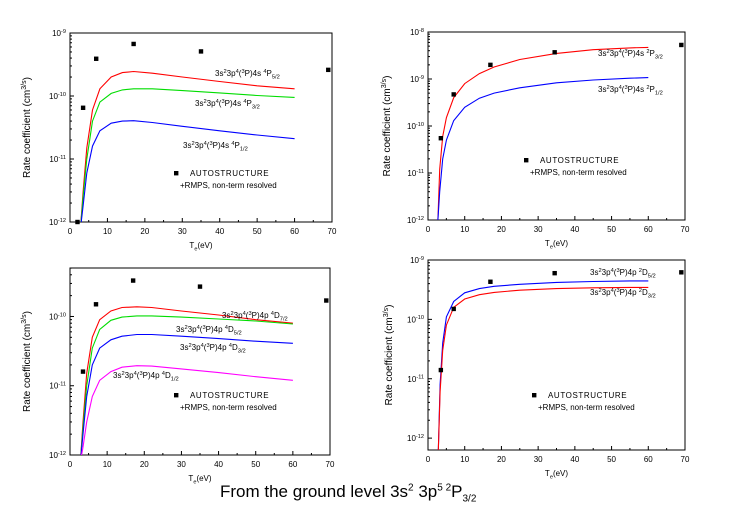  I want to click on figure-caption: From the ground level 3s2 3p5 2P3/2, so click(348, 493).